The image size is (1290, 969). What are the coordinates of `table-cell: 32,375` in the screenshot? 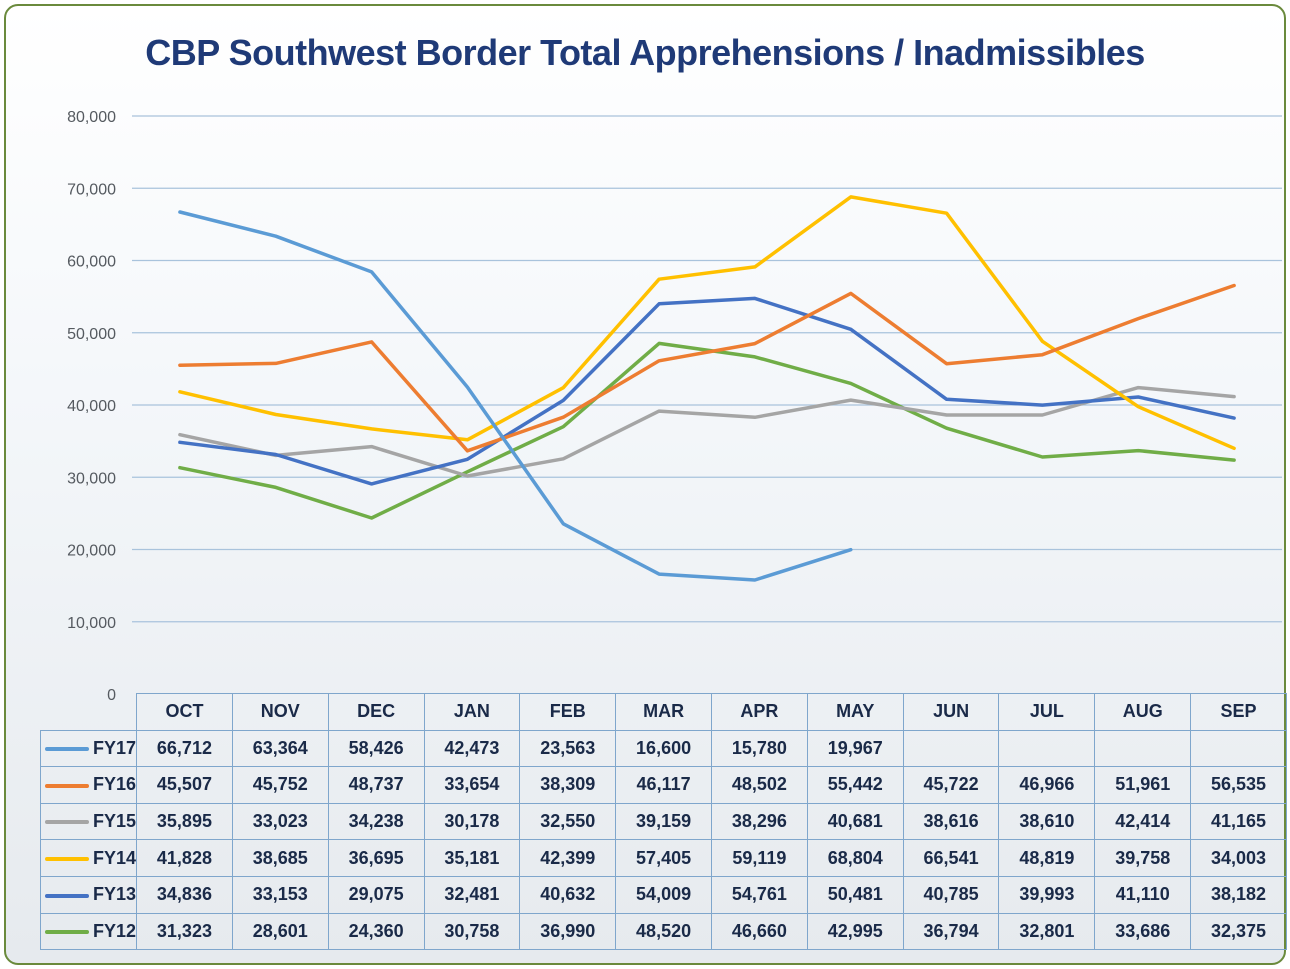 It's located at (1238, 931).